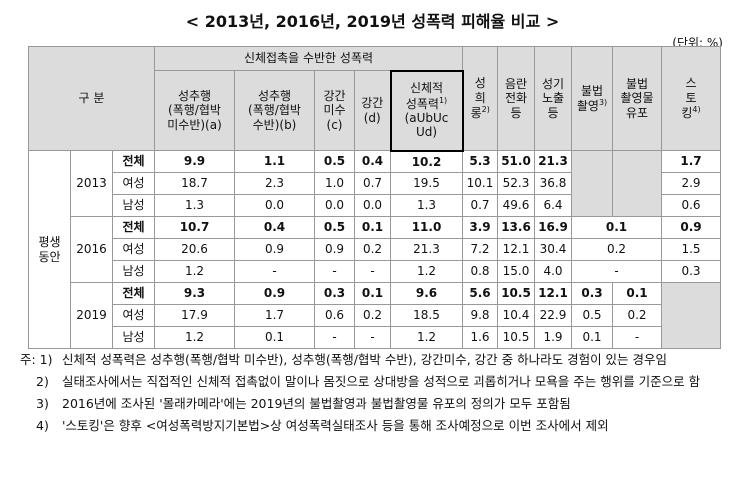 This screenshot has height=491, width=745. Describe the element at coordinates (516, 271) in the screenshot. I see `value-cell: 15.0` at that location.